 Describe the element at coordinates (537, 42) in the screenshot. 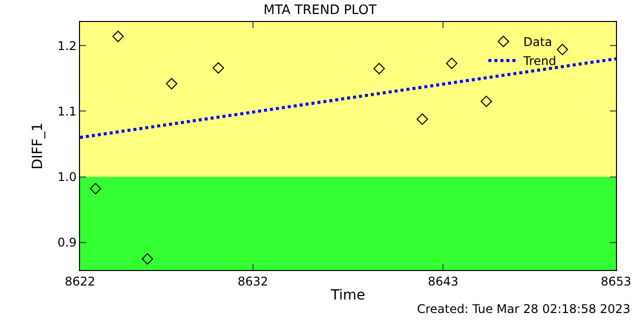

I see `legend-label: Data` at that location.